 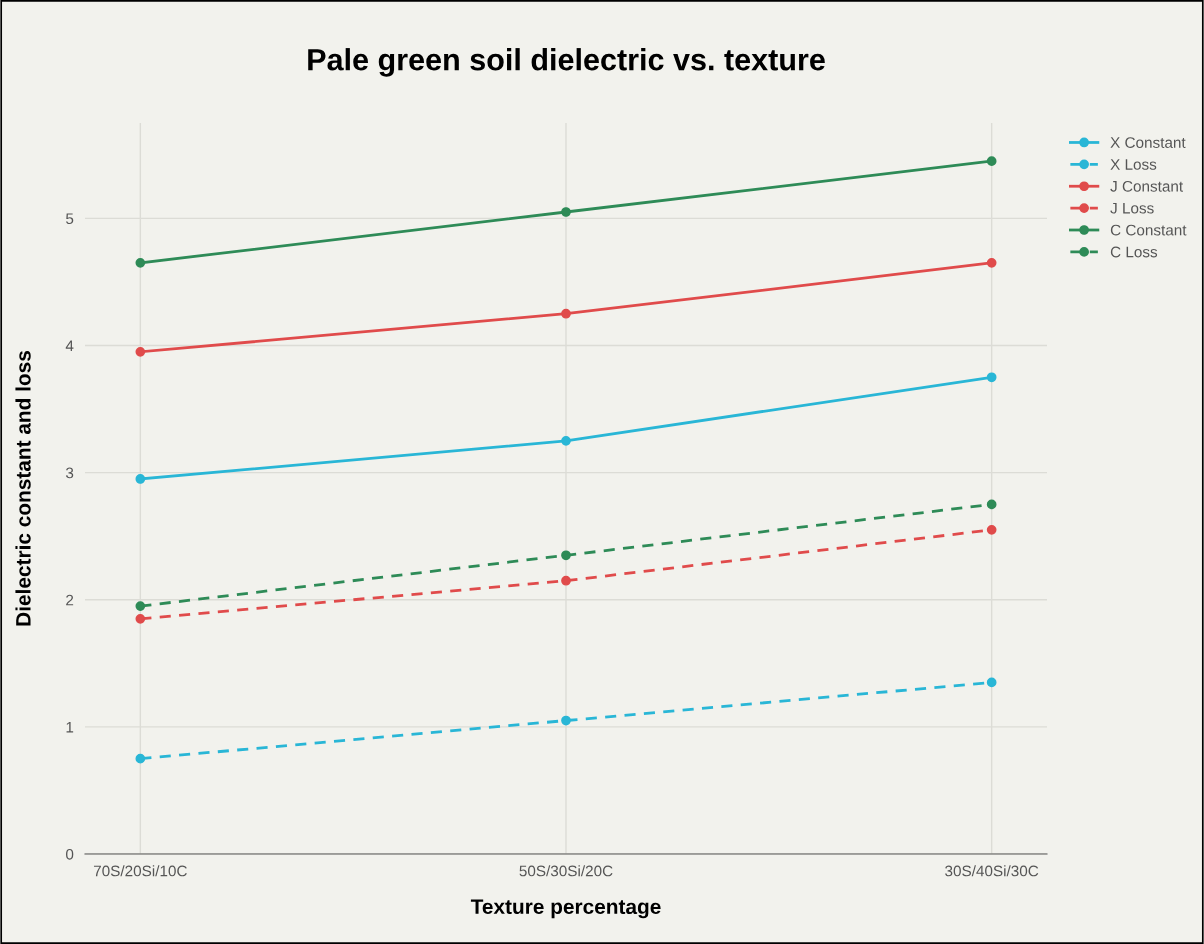 I want to click on y-tick-label: 3, so click(x=69, y=473).